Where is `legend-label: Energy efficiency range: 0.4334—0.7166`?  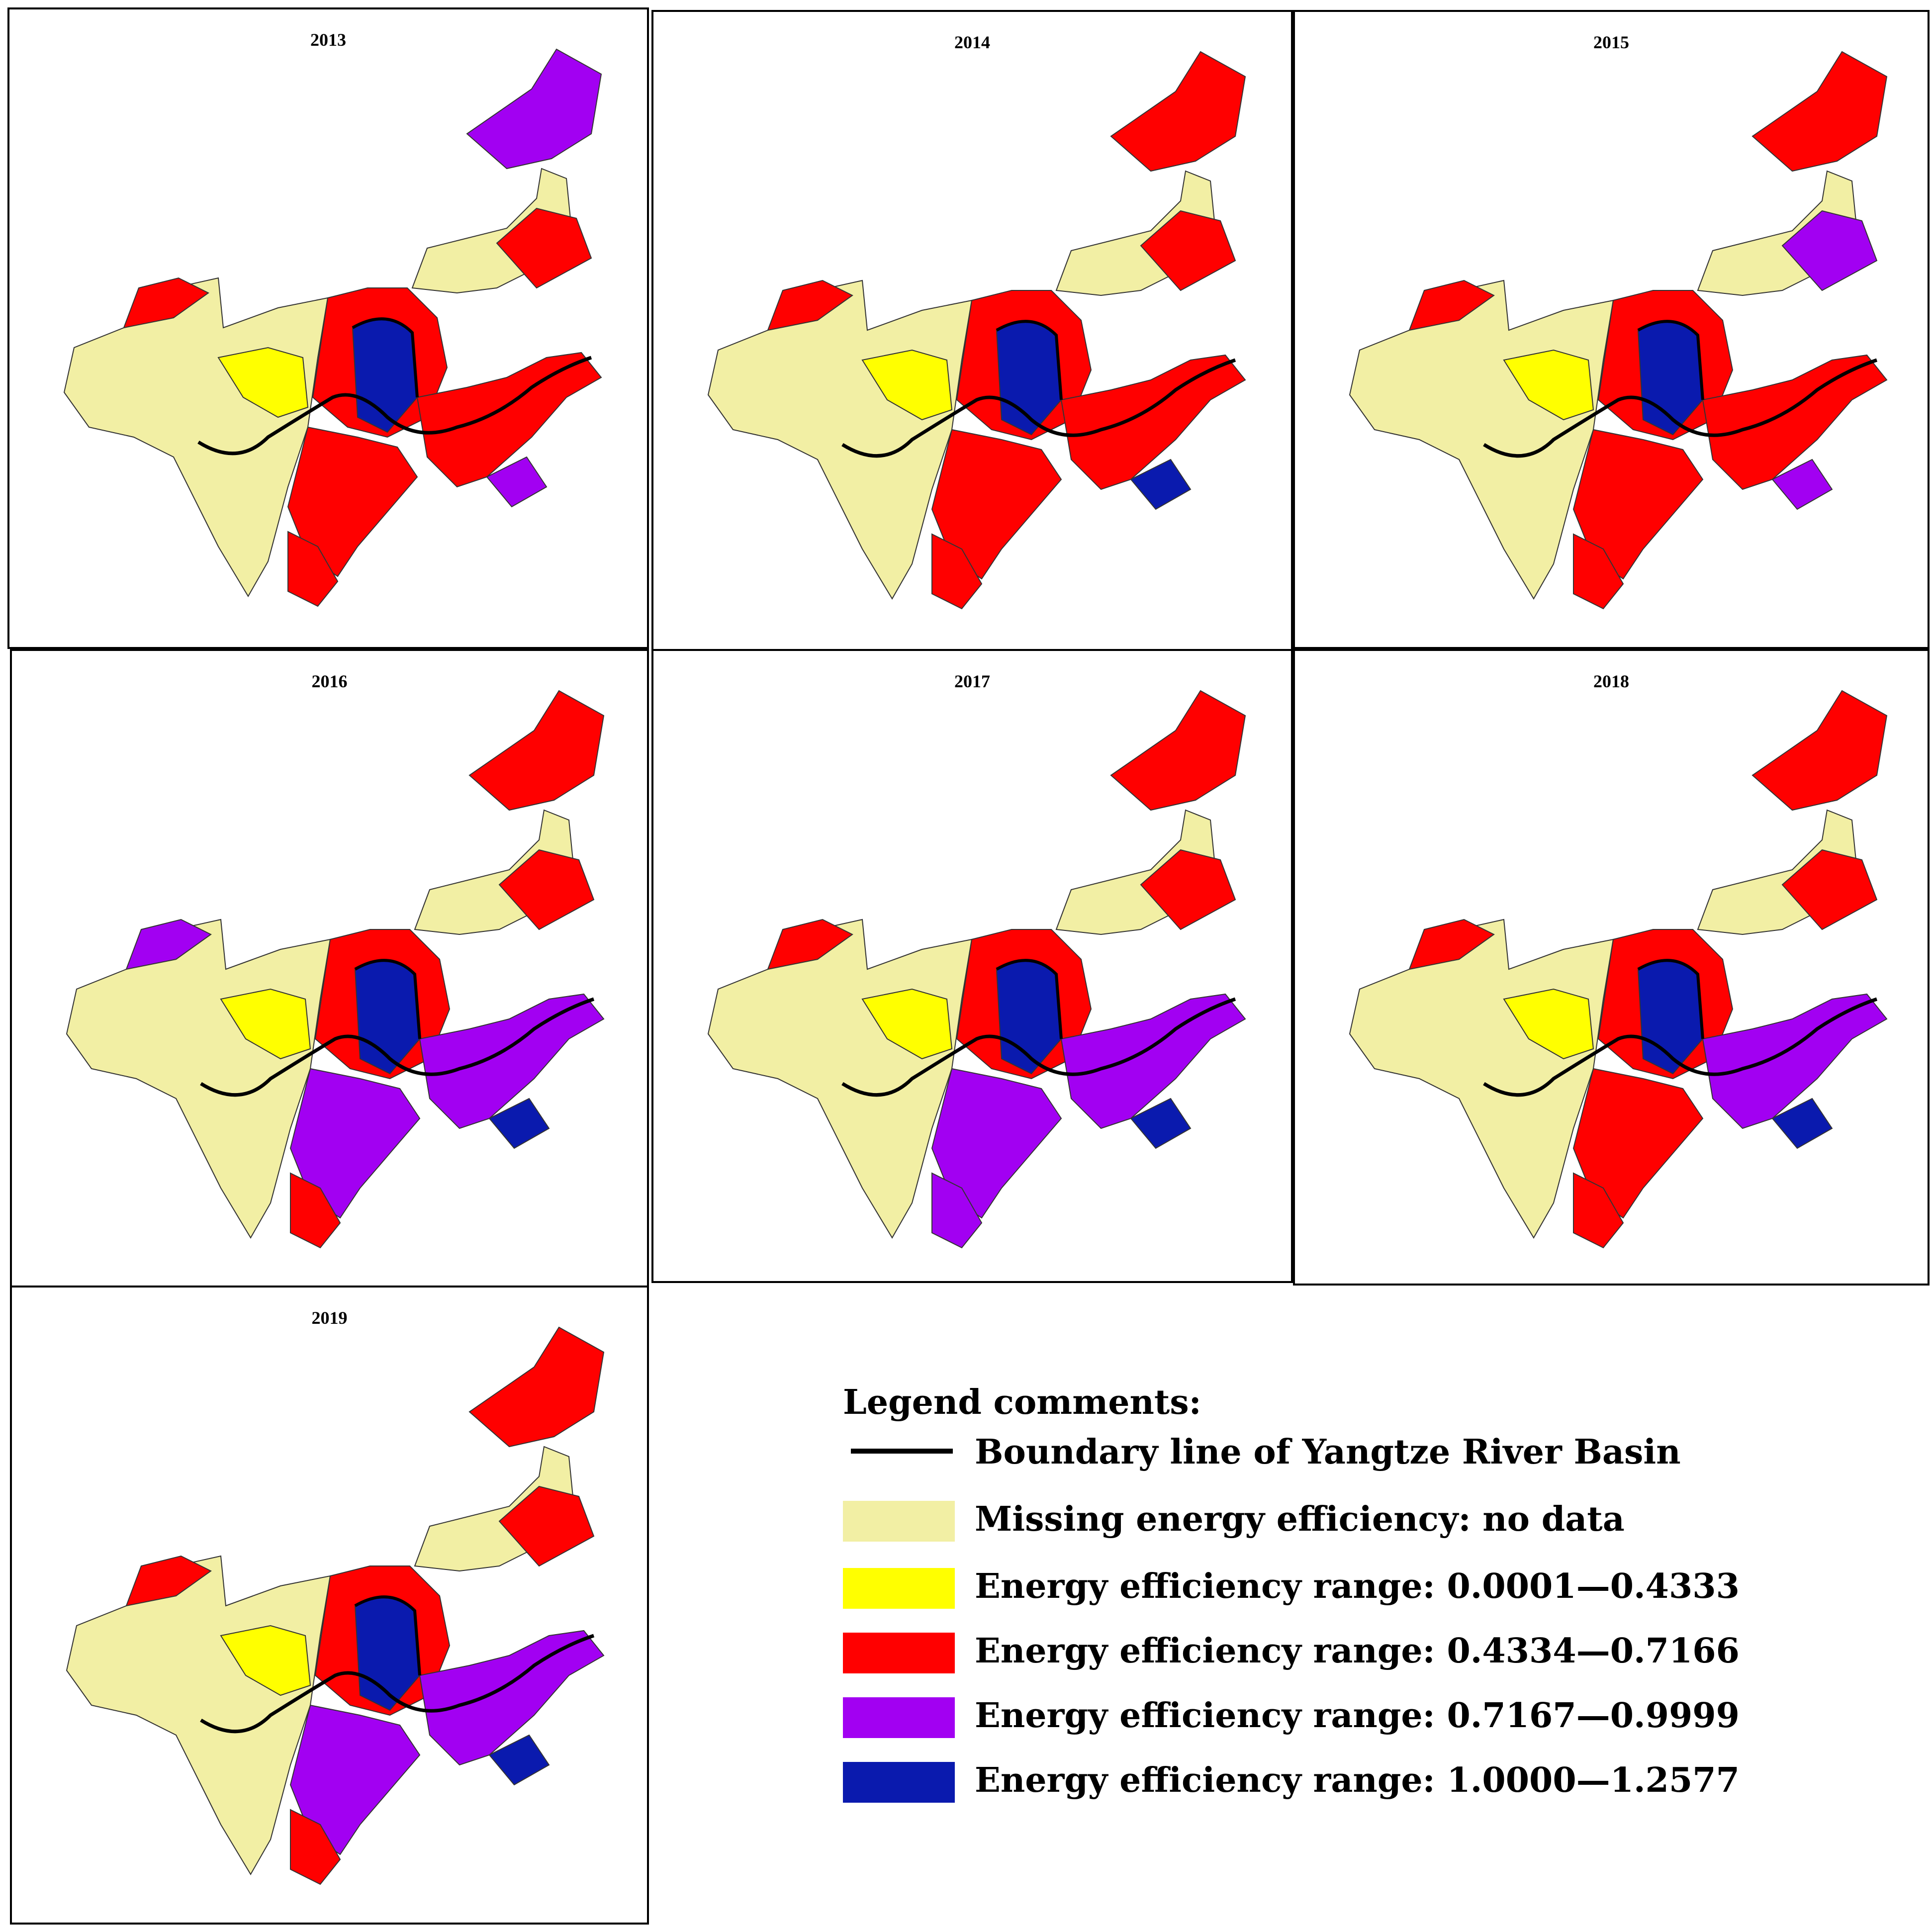 legend-label: Energy efficiency range: 0.4334—0.7166 is located at coordinates (1357, 1651).